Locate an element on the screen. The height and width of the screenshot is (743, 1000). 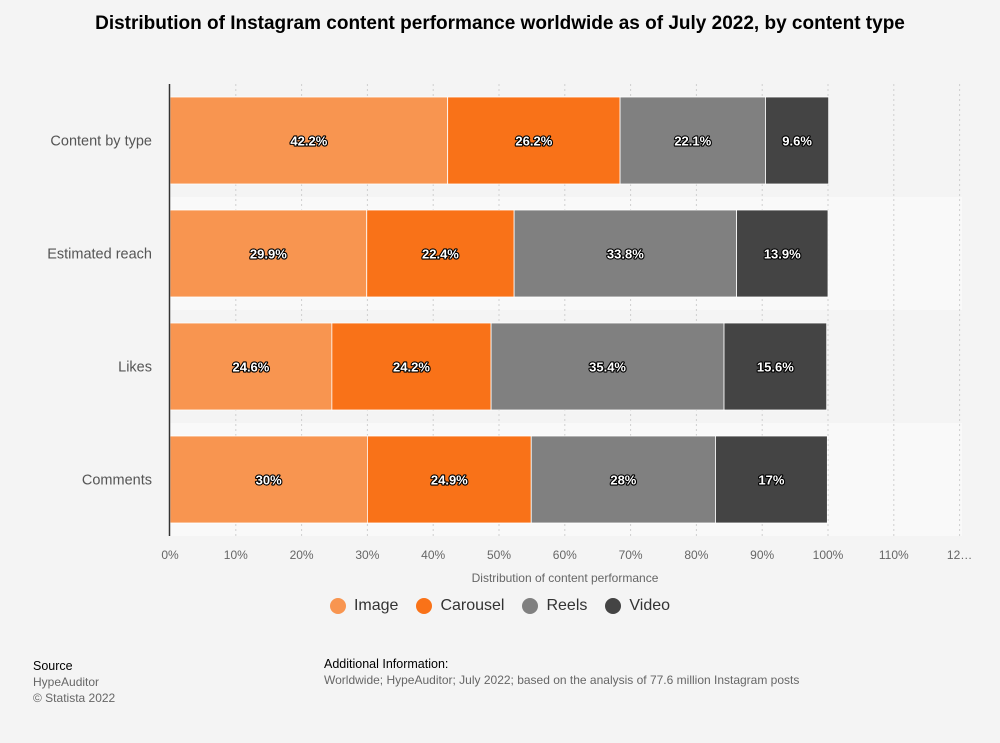
legend-item-reels: Reels is located at coordinates (554, 606).